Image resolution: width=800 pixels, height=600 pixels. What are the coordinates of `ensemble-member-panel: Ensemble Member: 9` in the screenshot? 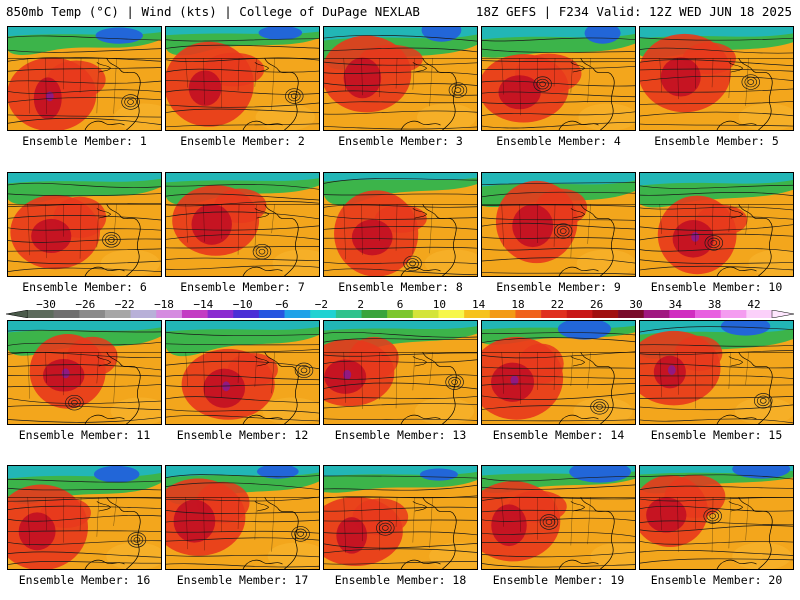 It's located at (558, 233).